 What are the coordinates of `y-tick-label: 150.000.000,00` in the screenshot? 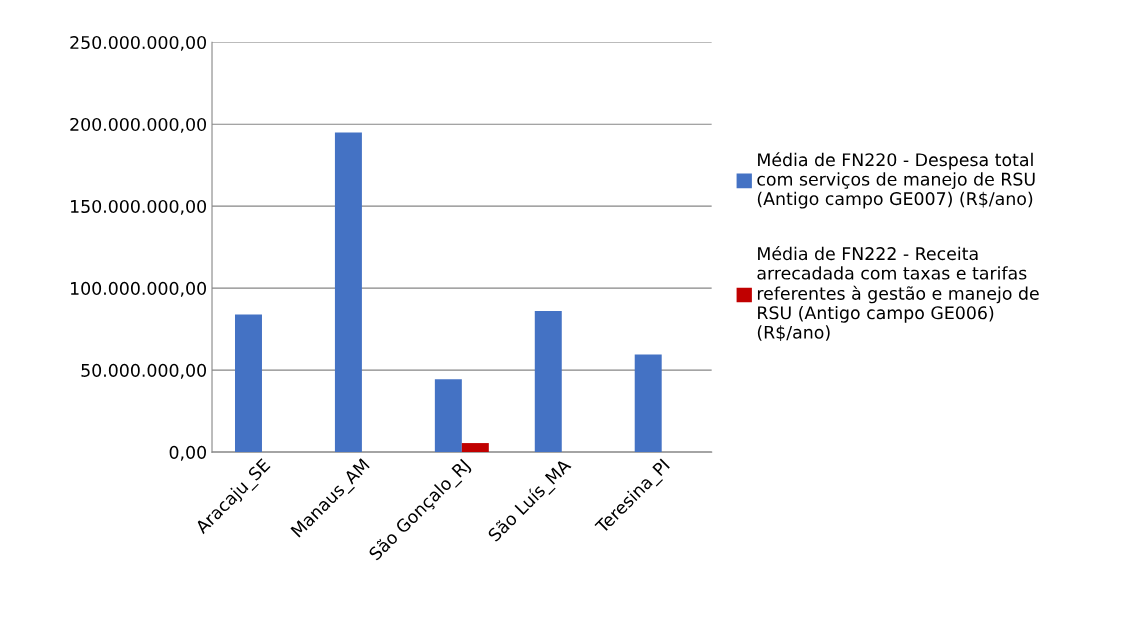 It's located at (138, 207).